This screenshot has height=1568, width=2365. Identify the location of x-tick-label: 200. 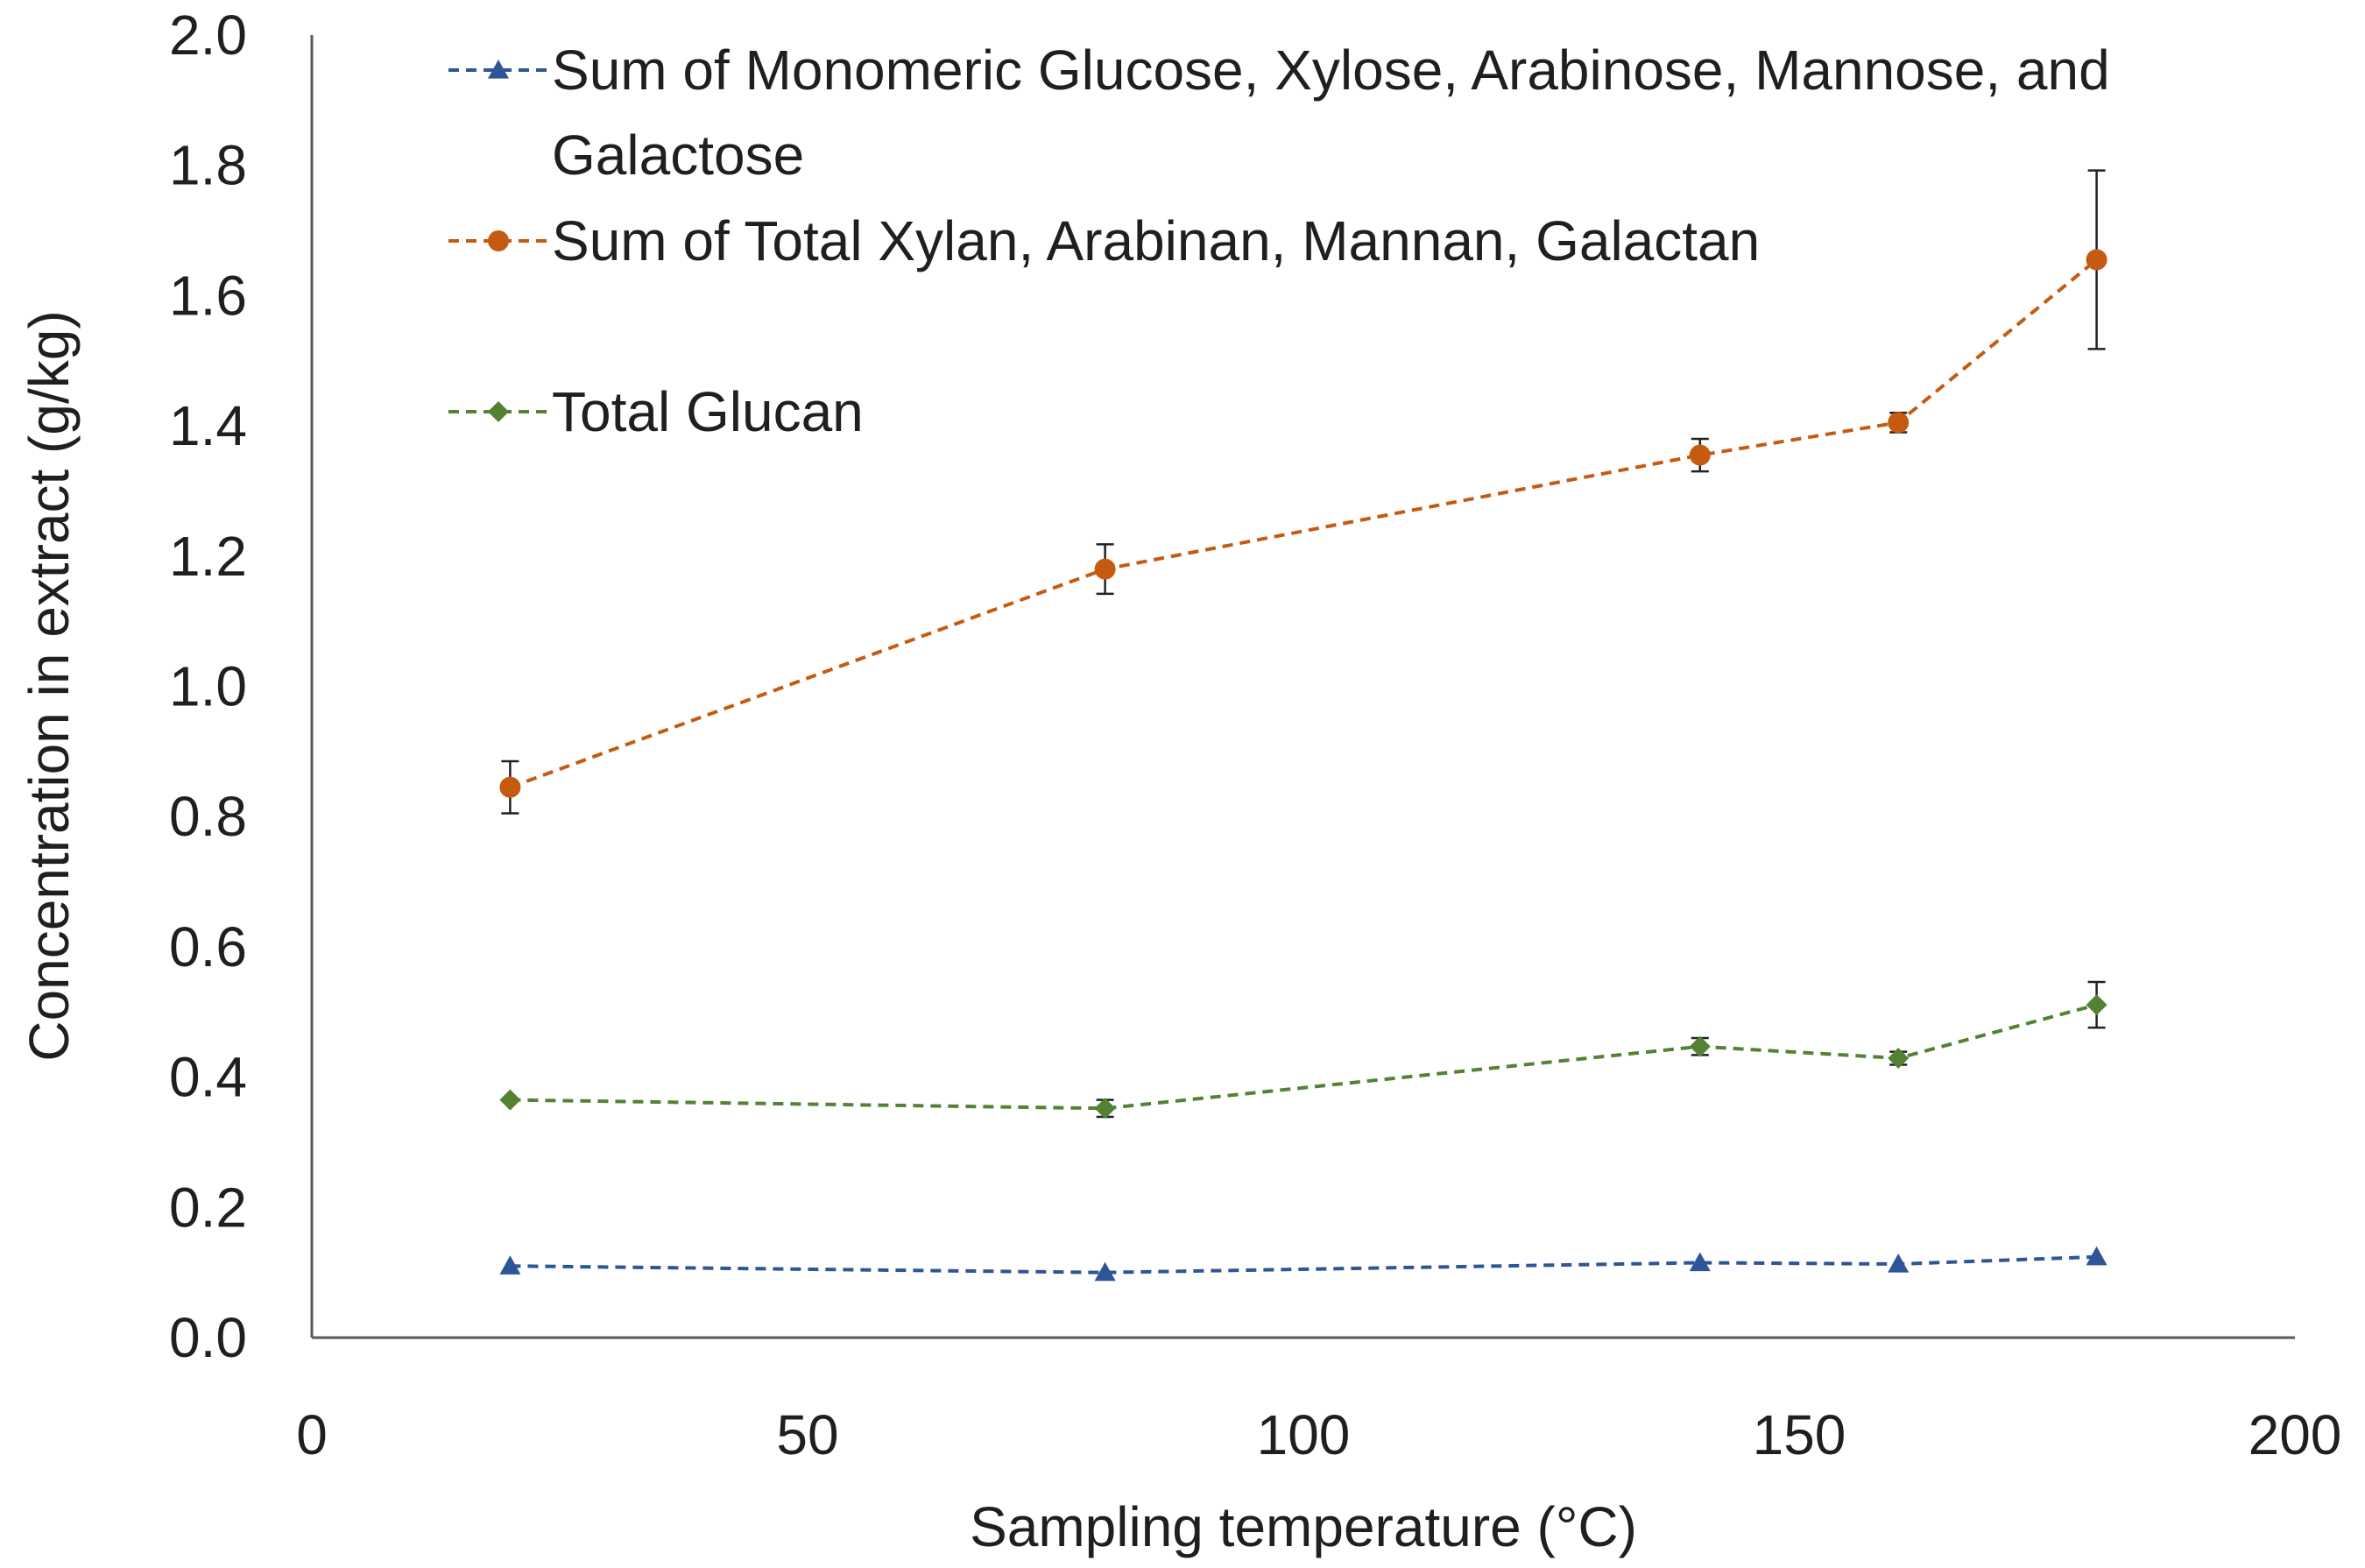
(2295, 1434).